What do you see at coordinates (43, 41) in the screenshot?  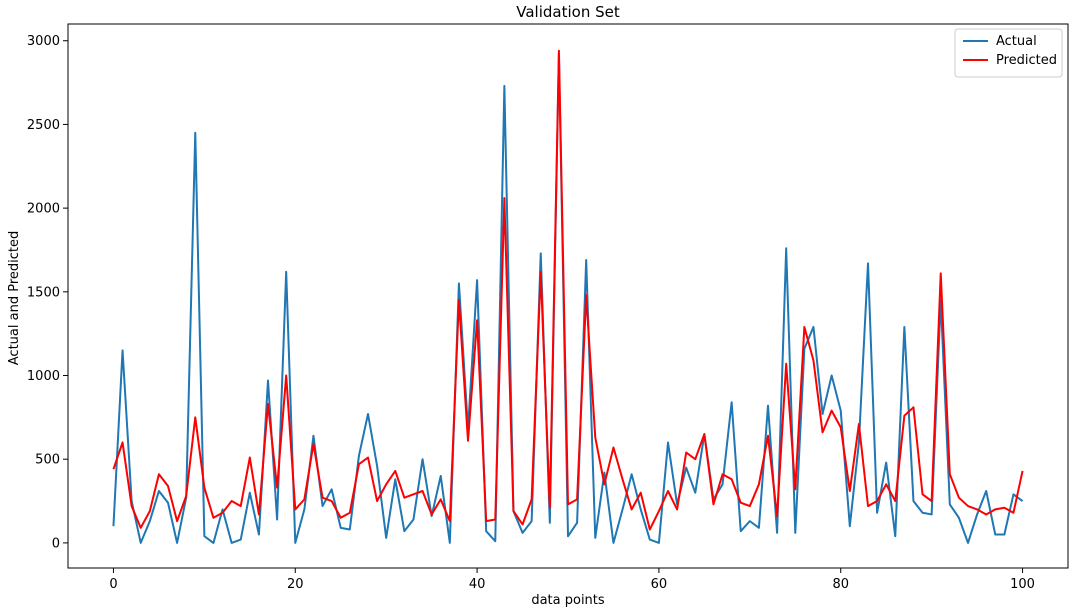 I see `y-tick-label: 3000` at bounding box center [43, 41].